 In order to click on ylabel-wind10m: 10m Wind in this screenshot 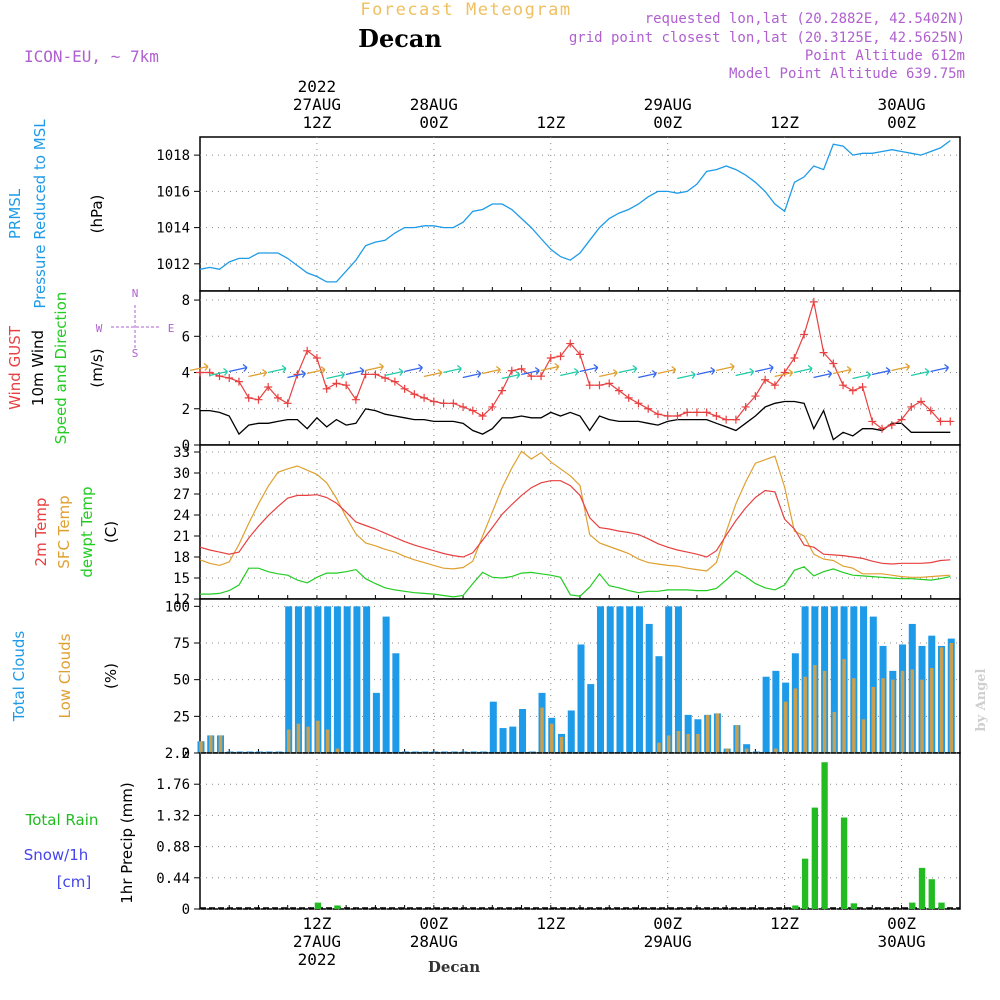, I will do `click(38, 368)`.